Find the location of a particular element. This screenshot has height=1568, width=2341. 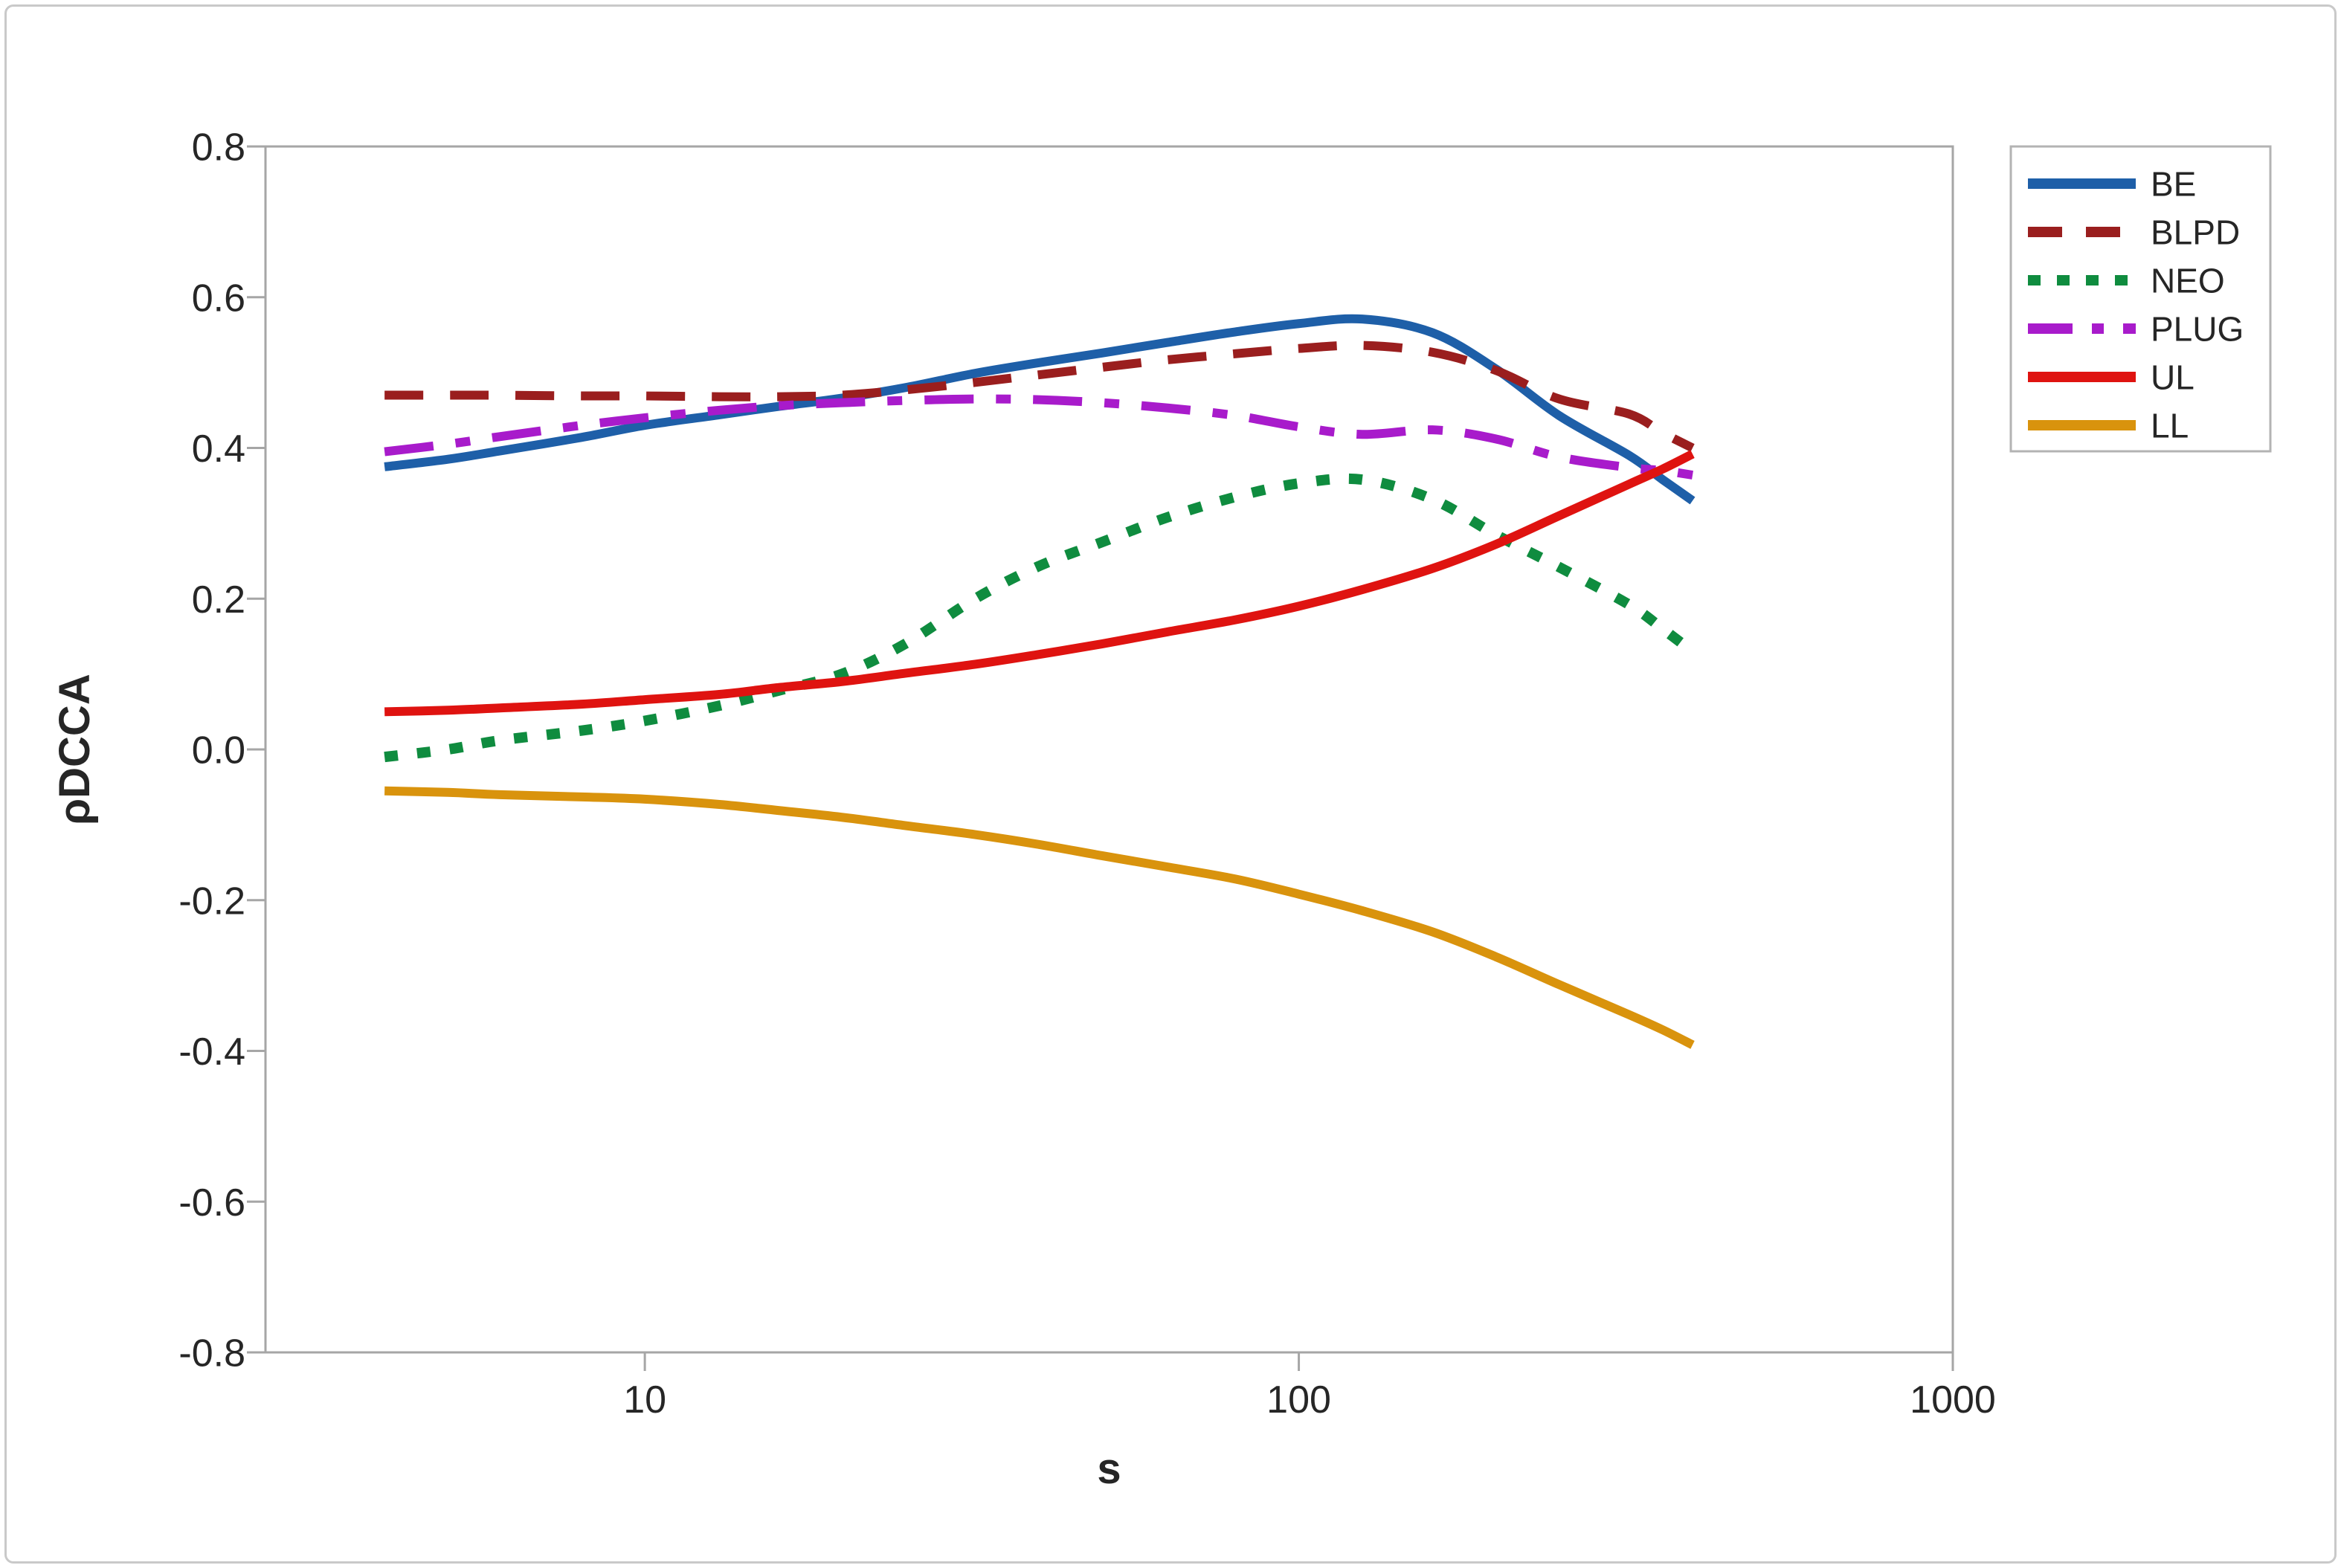

y-axis-title: ρDCCA is located at coordinates (75, 749).